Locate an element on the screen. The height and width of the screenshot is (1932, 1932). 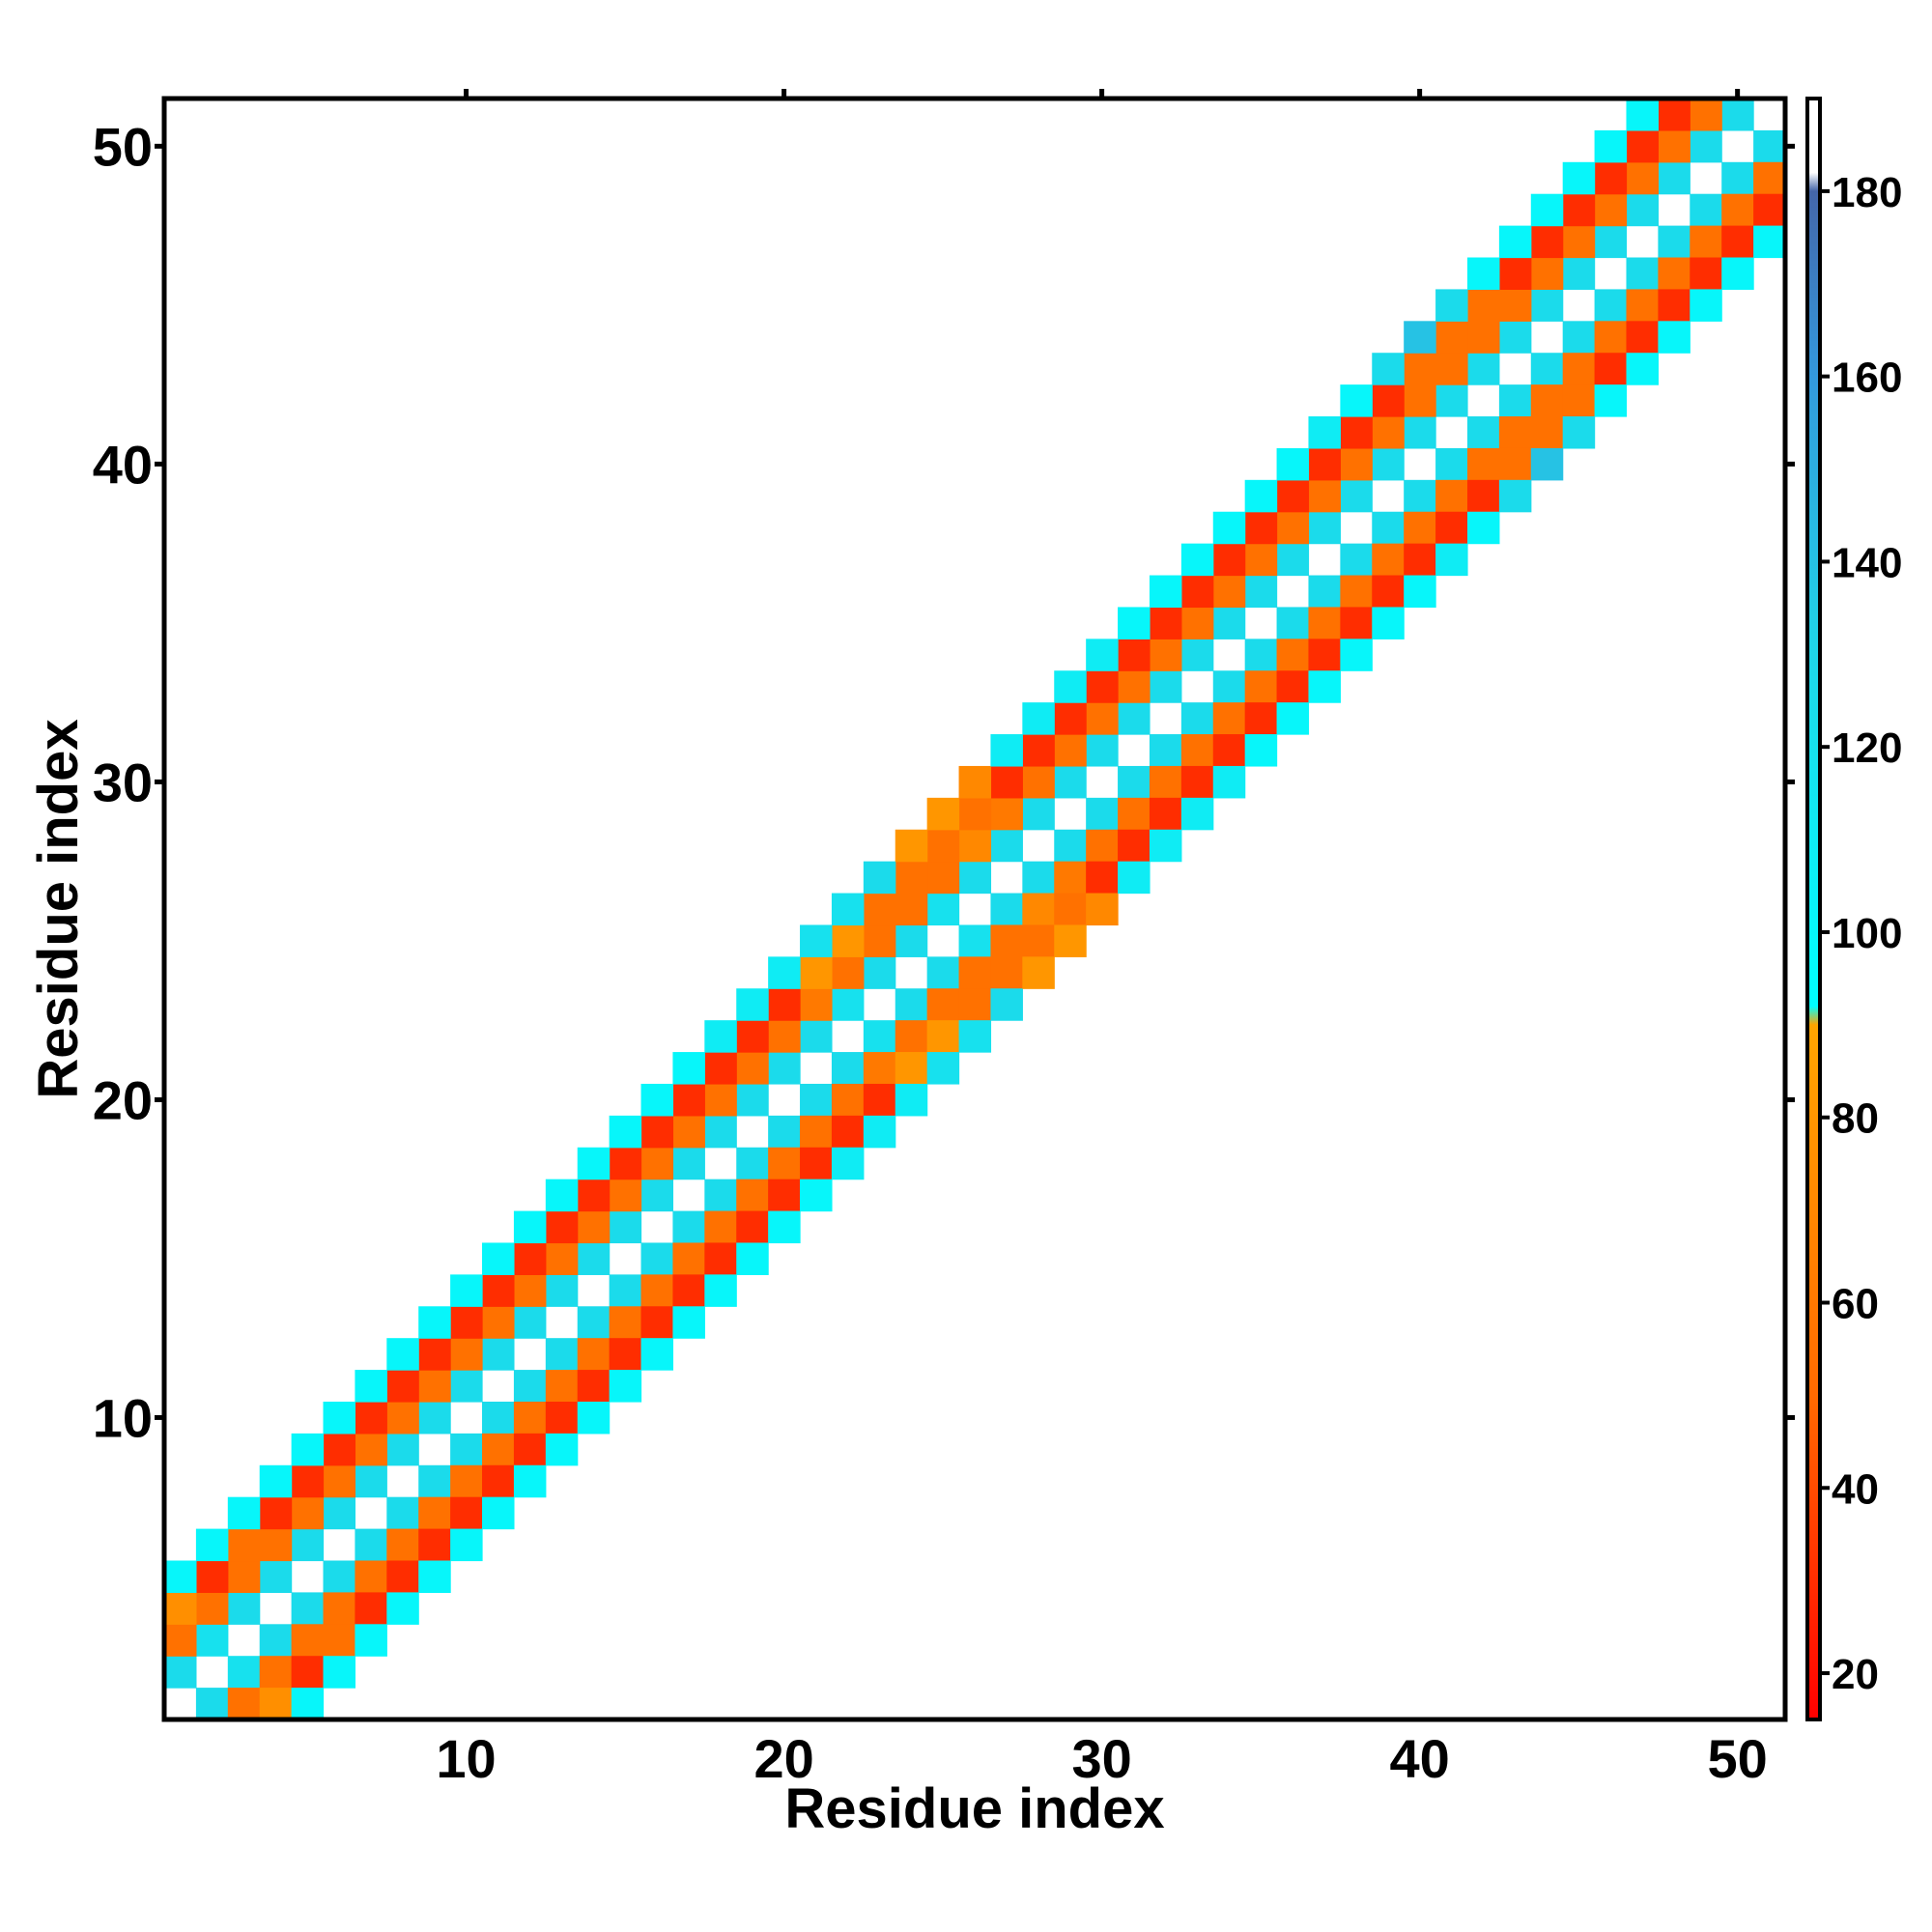
x-tick-label: 50 is located at coordinates (1737, 1758).